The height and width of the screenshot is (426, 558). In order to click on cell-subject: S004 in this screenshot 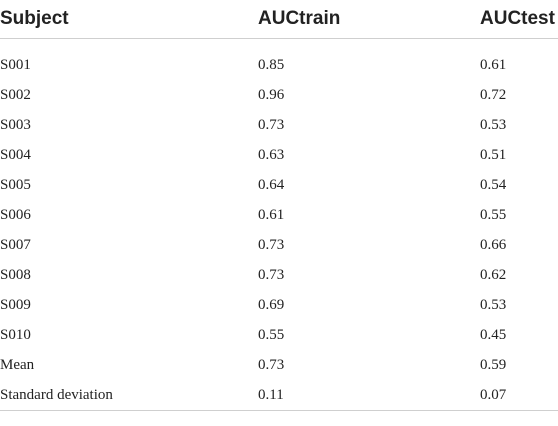, I will do `click(15, 154)`.